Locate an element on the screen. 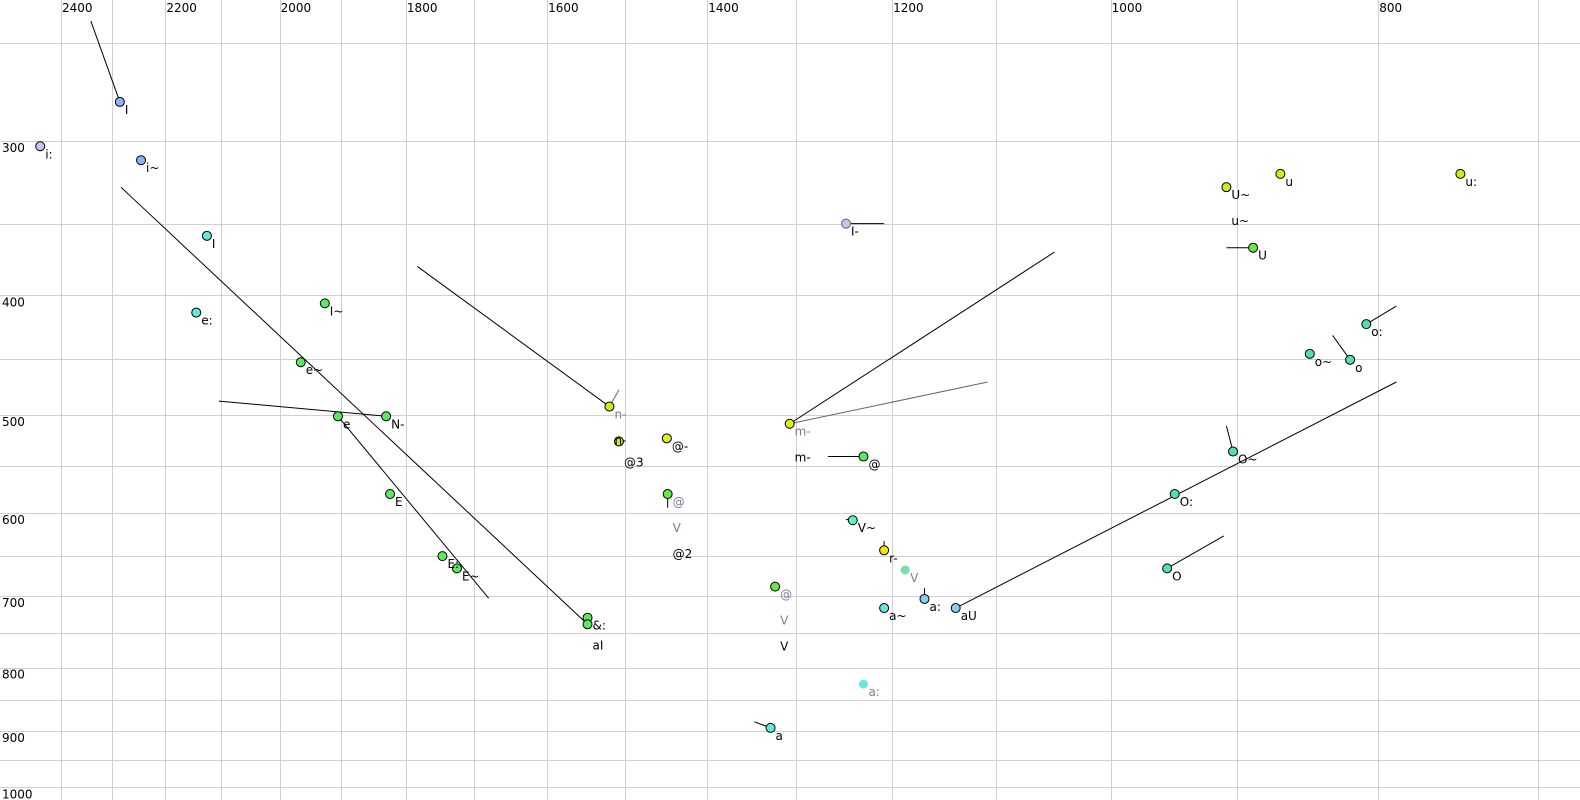  vowel-label: u~ is located at coordinates (1240, 221).